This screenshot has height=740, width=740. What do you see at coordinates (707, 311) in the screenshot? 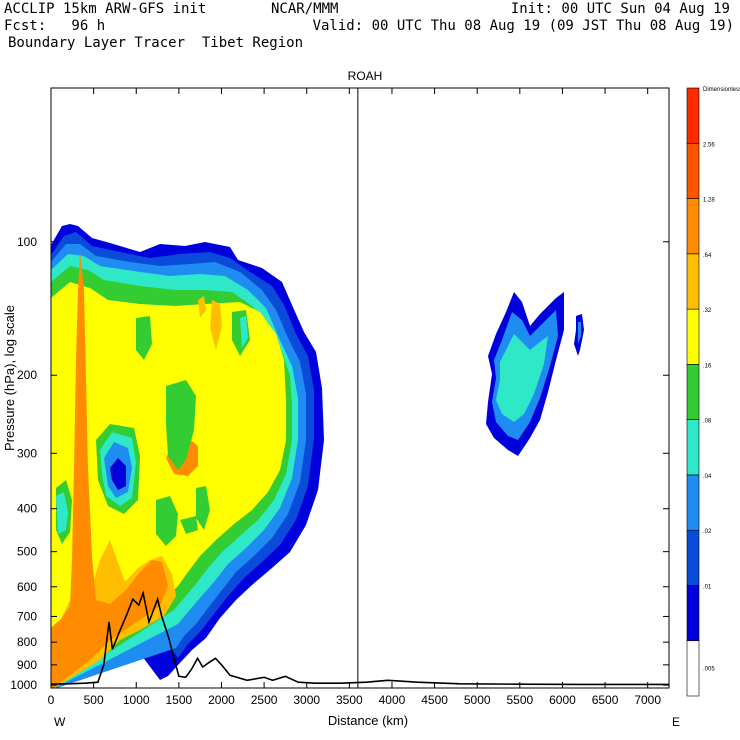
I see `colorbar-label: .32` at bounding box center [707, 311].